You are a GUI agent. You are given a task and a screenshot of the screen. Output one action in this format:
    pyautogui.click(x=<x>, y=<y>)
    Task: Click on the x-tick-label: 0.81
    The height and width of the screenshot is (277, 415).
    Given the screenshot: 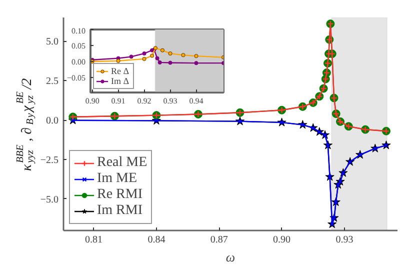 What is the action you would take?
    pyautogui.click(x=94, y=240)
    